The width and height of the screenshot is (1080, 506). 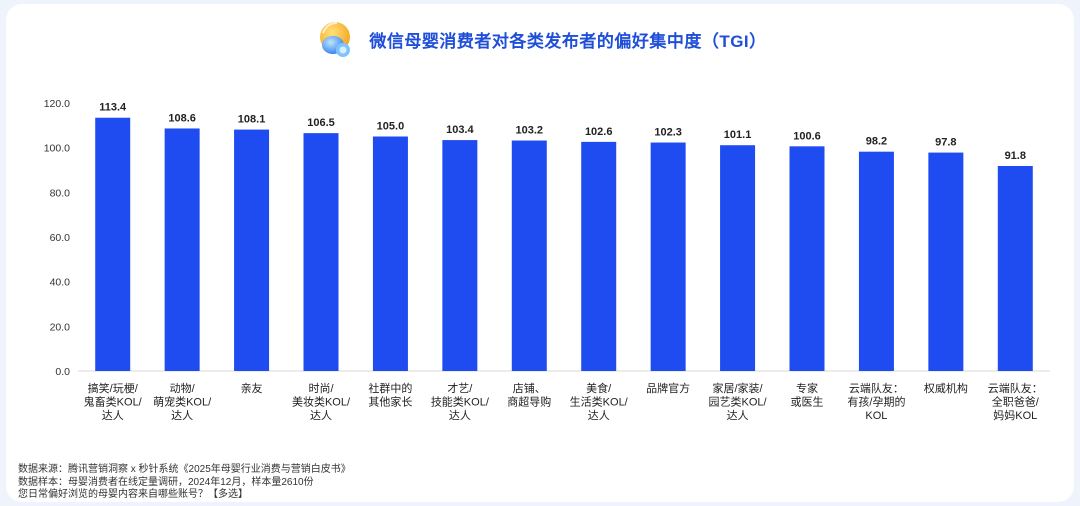 What do you see at coordinates (113, 108) in the screenshot?
I see `data-label: 113.4` at bounding box center [113, 108].